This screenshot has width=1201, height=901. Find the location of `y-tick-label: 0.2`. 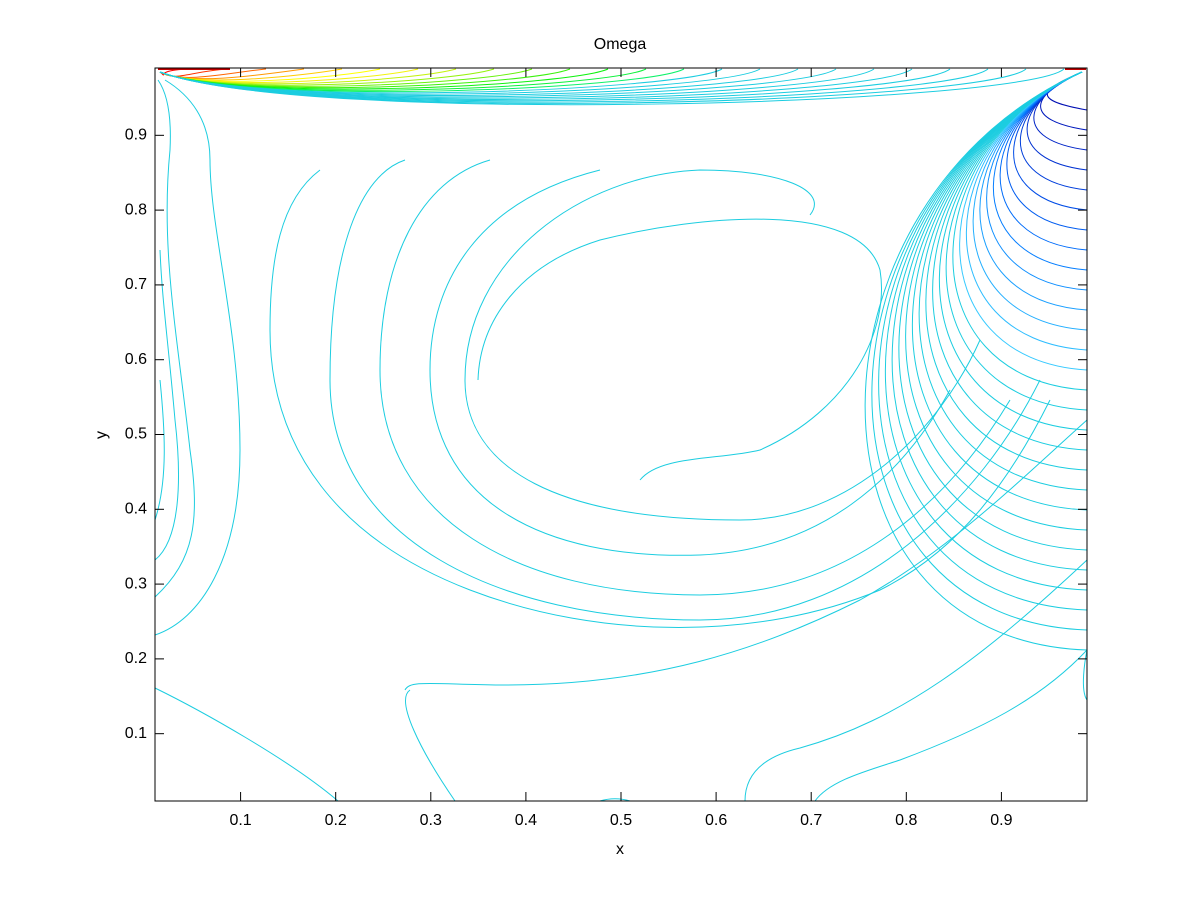

y-tick-label: 0.2 is located at coordinates (136, 658).